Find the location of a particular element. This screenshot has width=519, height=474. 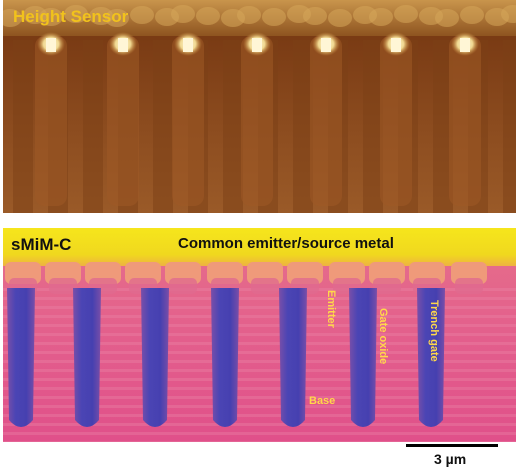

base-annotation: Base is located at coordinates (322, 401).